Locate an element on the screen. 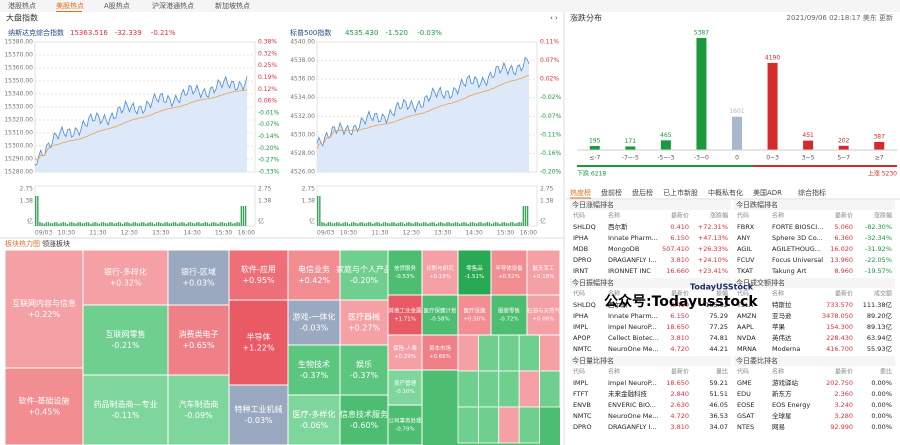  table-cell: IRNT is located at coordinates (580, 271).